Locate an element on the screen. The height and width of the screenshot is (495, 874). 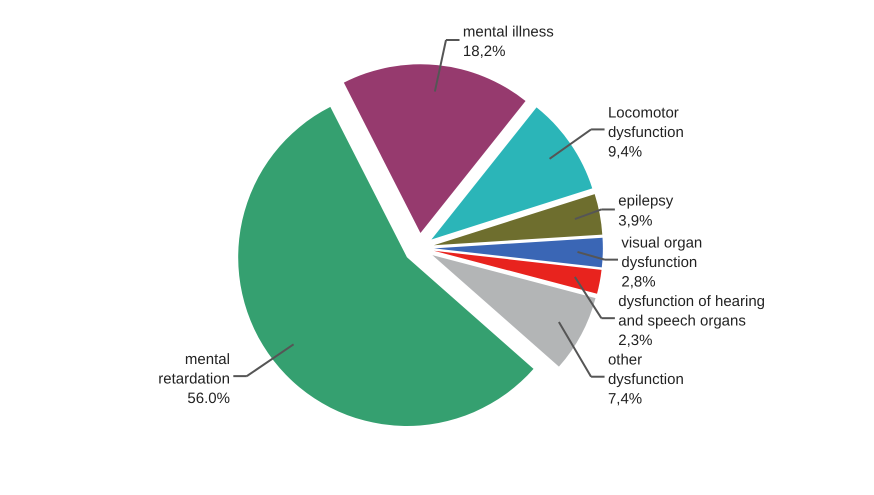
data-label: 7,4% is located at coordinates (625, 399).